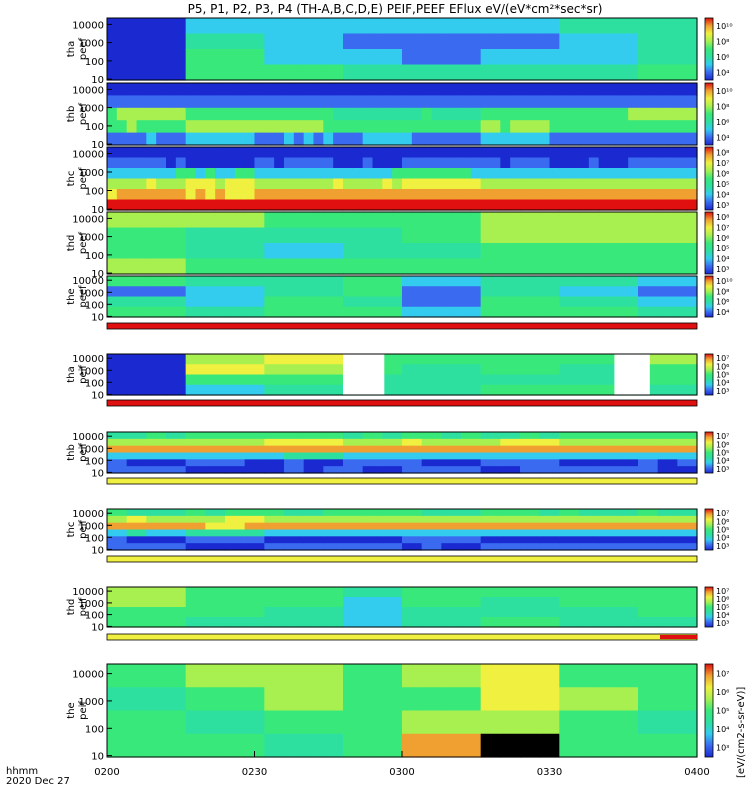 This screenshot has height=800, width=750. I want to click on colorbar, so click(709, 178).